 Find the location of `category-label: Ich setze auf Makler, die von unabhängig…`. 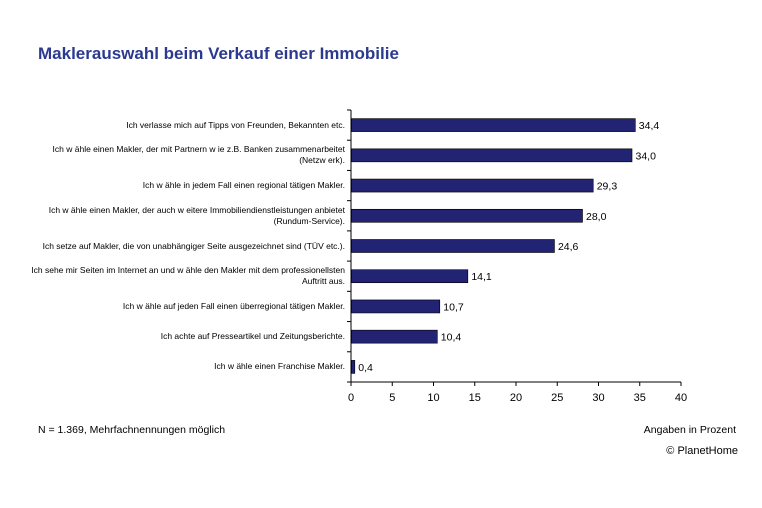

category-label: Ich setze auf Makler, die von unabhängig… is located at coordinates (193, 245).